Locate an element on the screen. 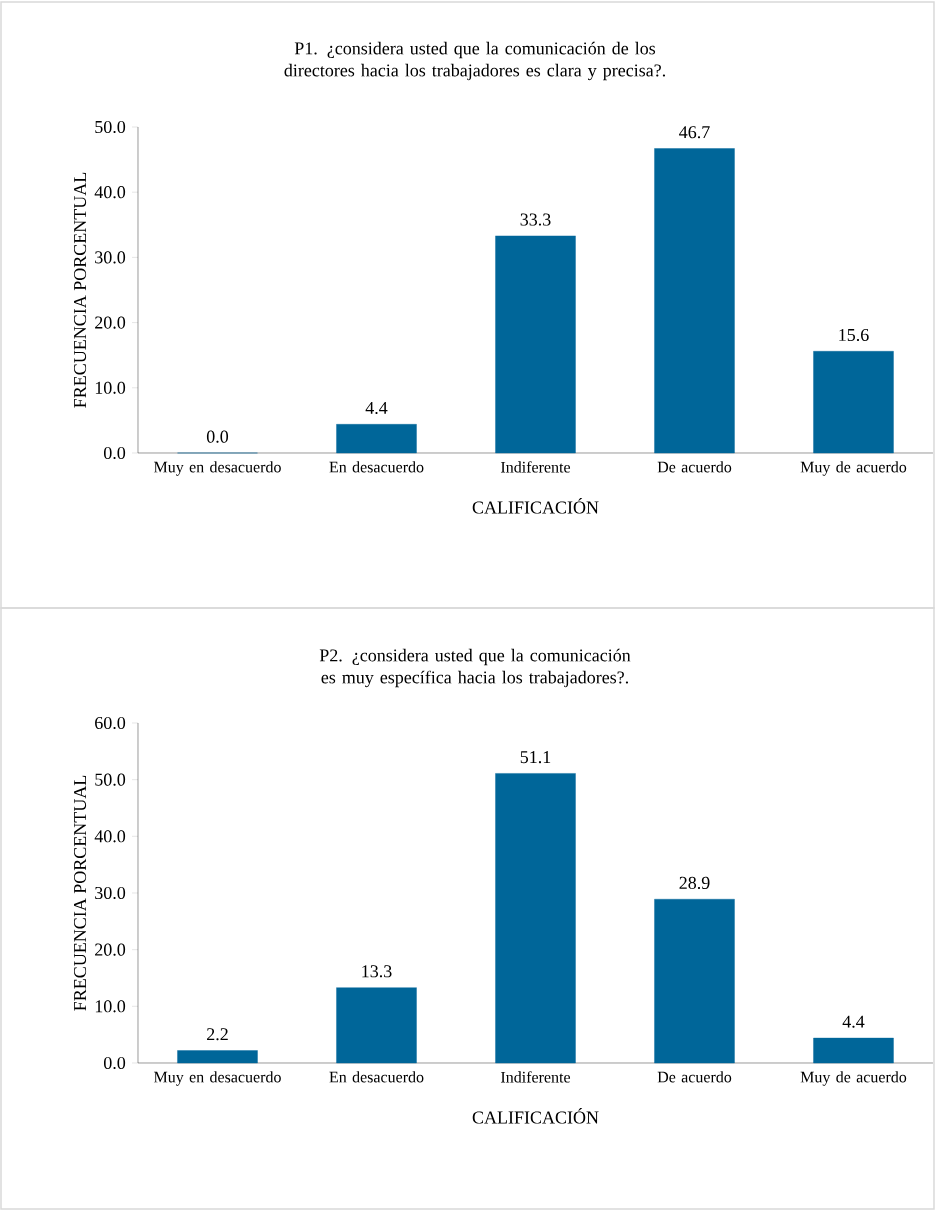 The image size is (935, 1211). data-label: 51.1 is located at coordinates (535, 757).